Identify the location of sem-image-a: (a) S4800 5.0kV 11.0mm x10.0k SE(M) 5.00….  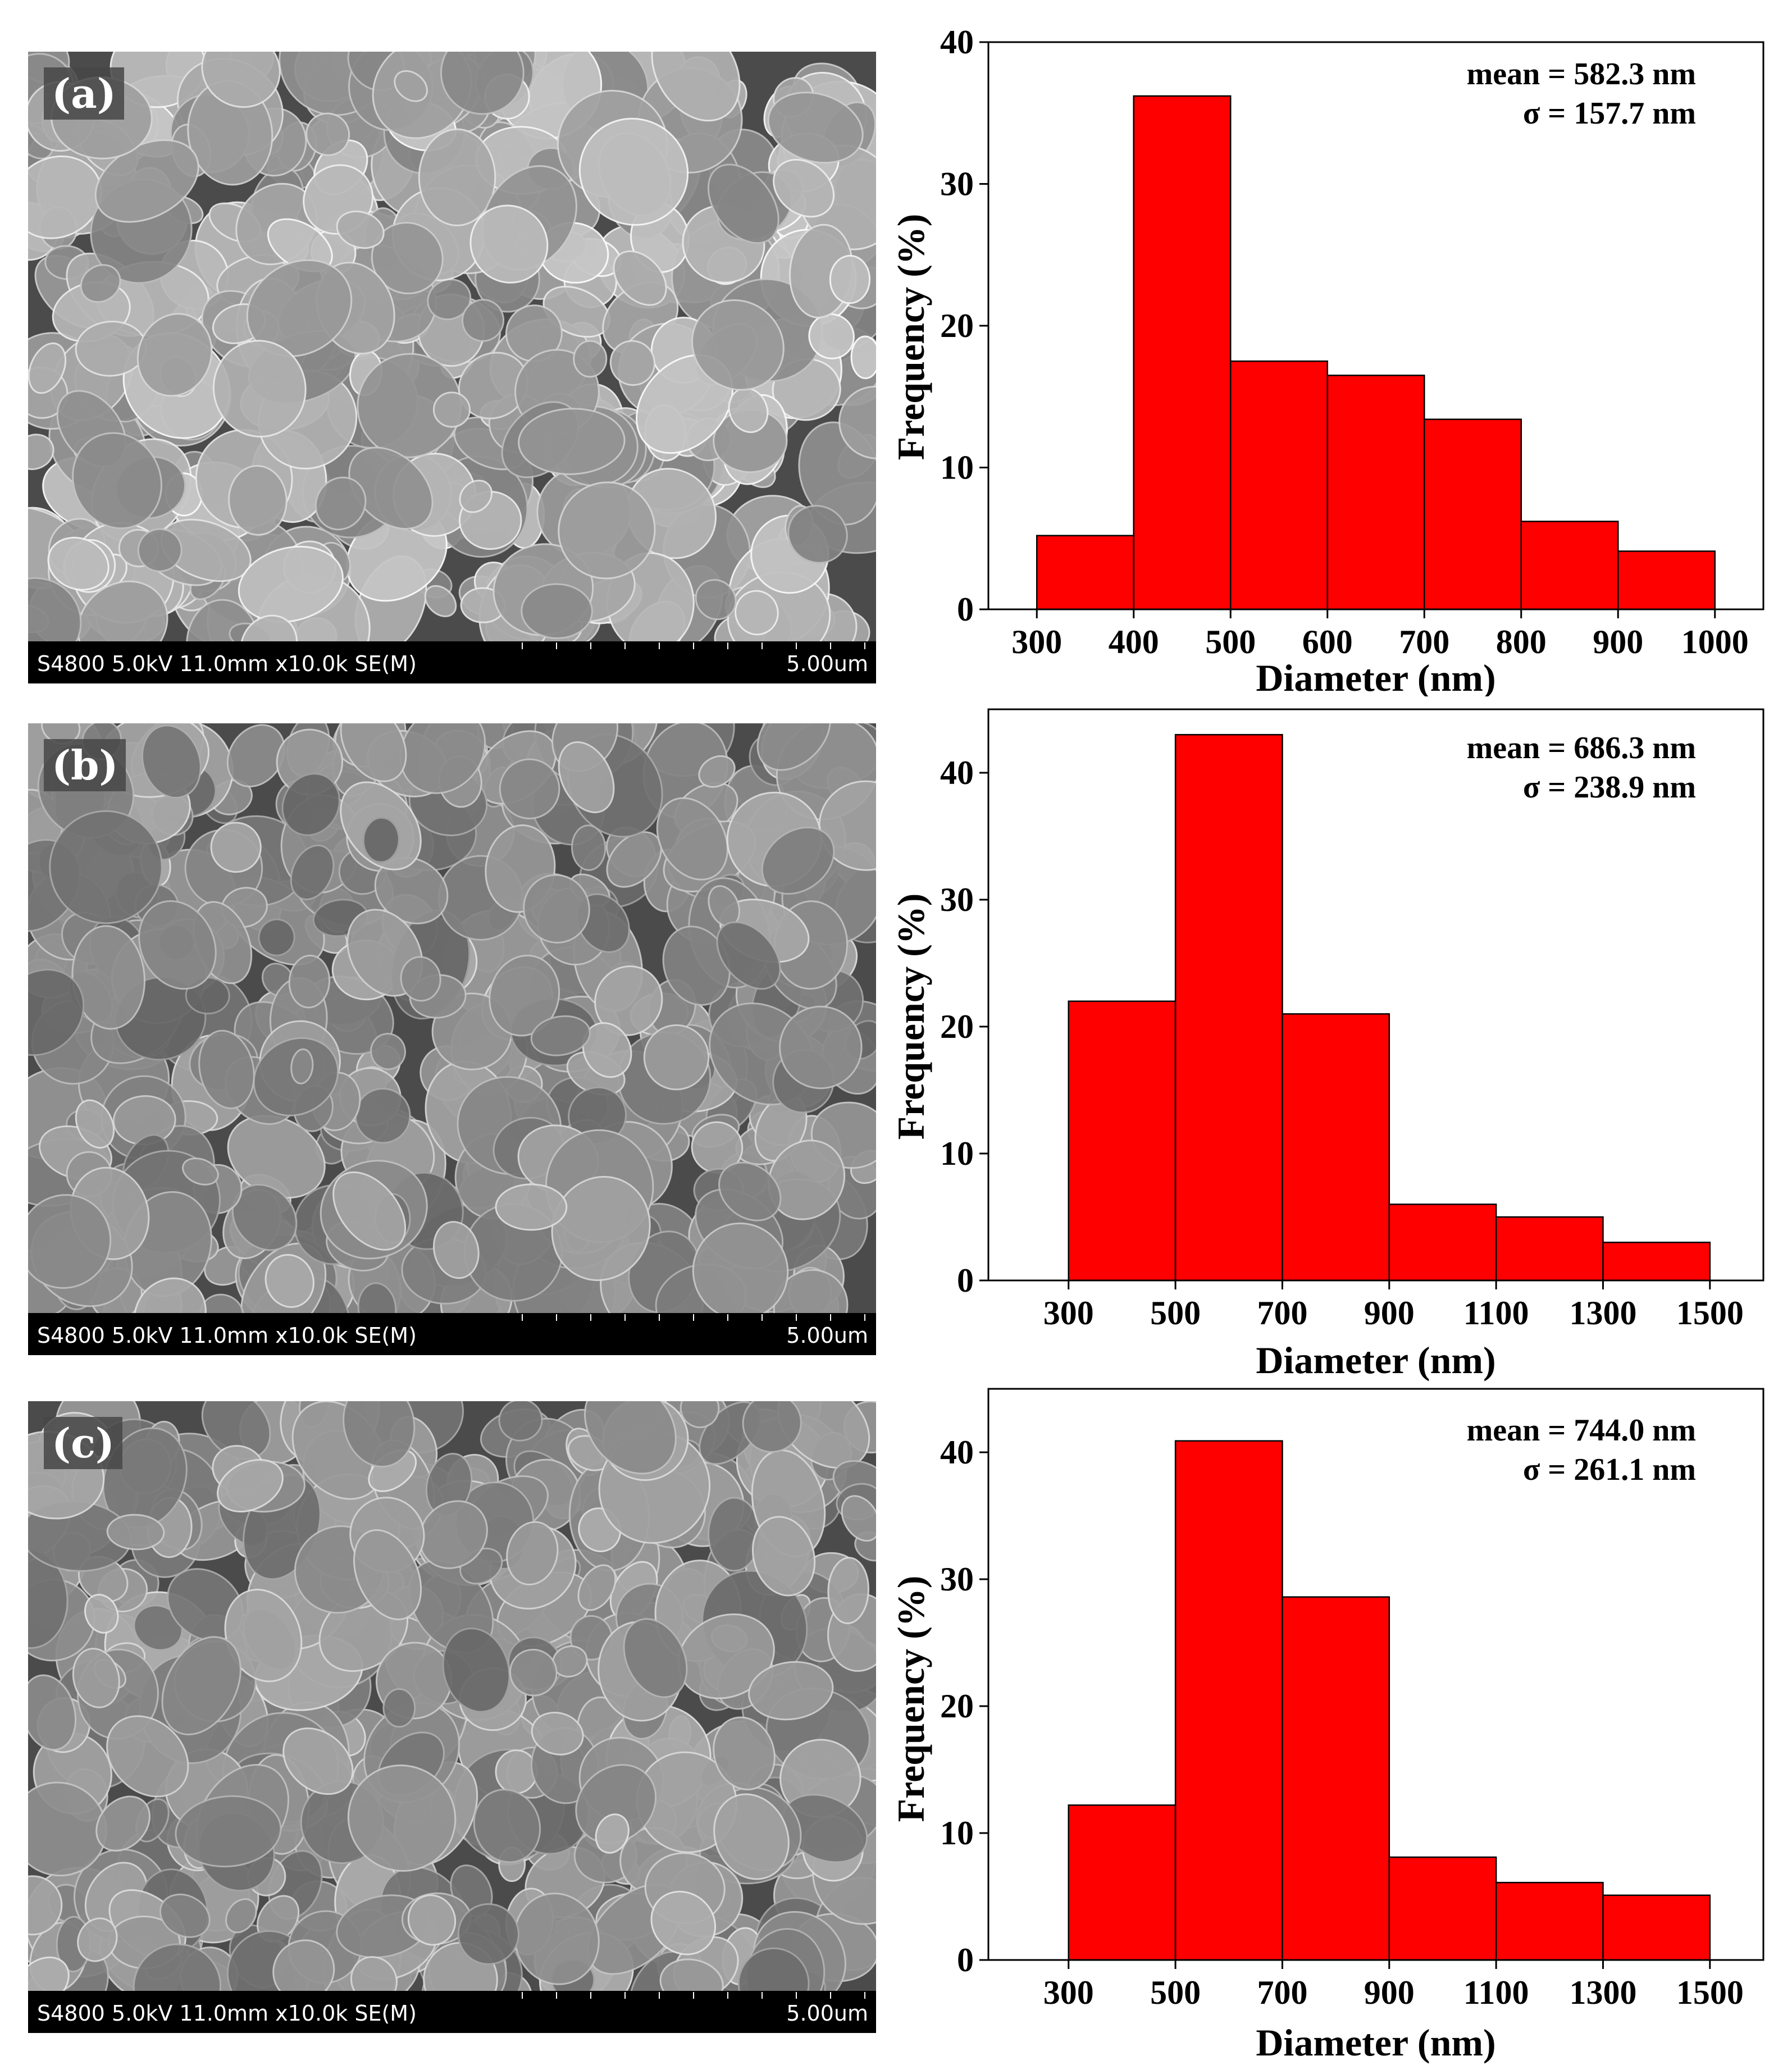
(452, 367).